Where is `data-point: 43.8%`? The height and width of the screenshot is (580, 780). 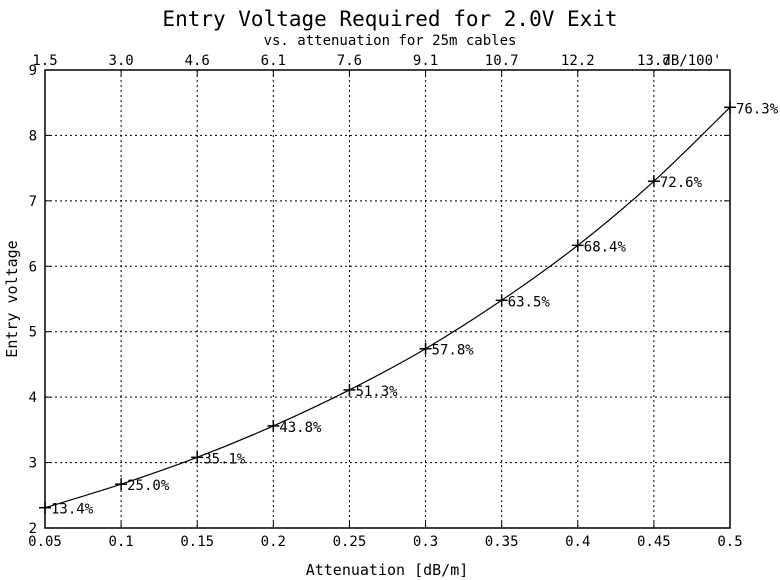
data-point: 43.8% is located at coordinates (294, 427).